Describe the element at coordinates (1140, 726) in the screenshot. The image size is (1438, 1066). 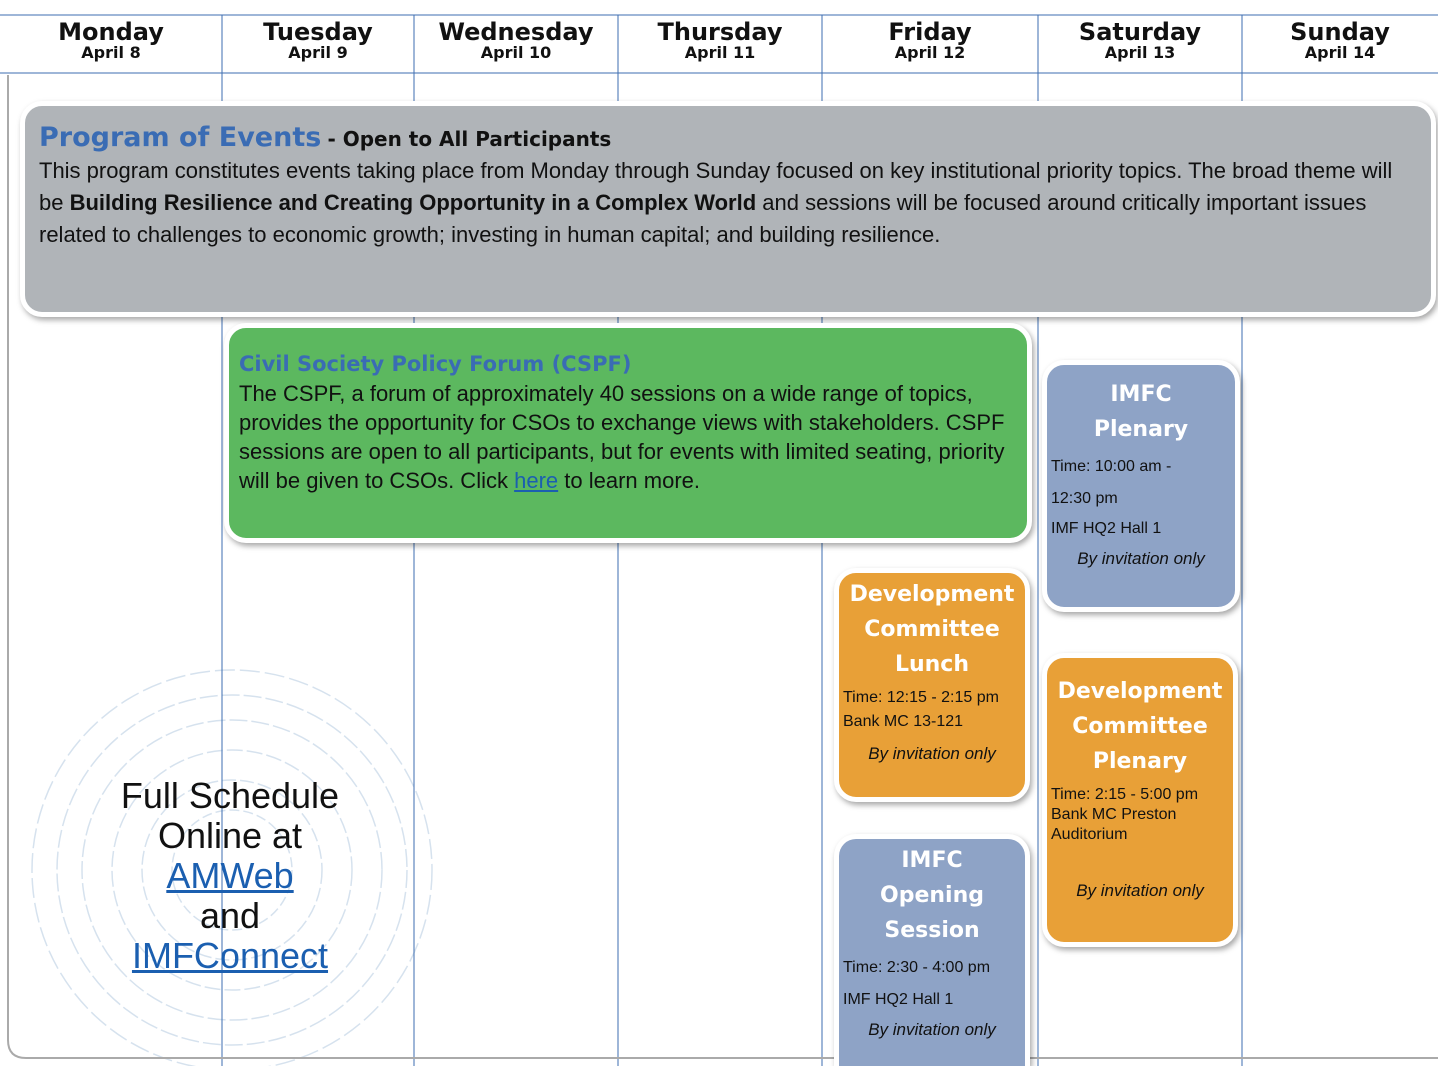
I see `event-title: Development Committee Plenary` at that location.